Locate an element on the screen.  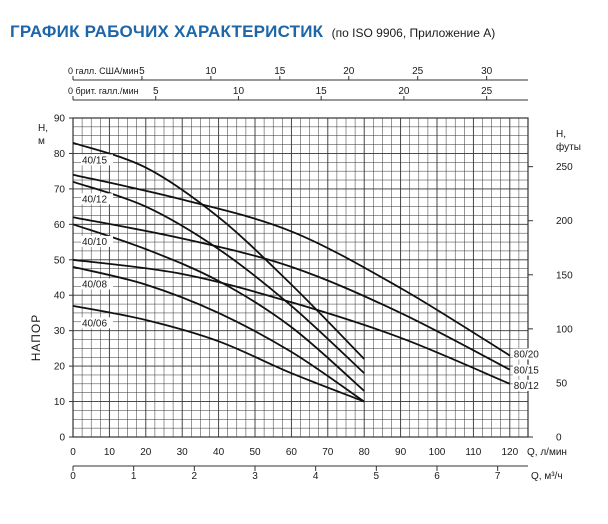
y-tick-label: 20 is located at coordinates (60, 367).